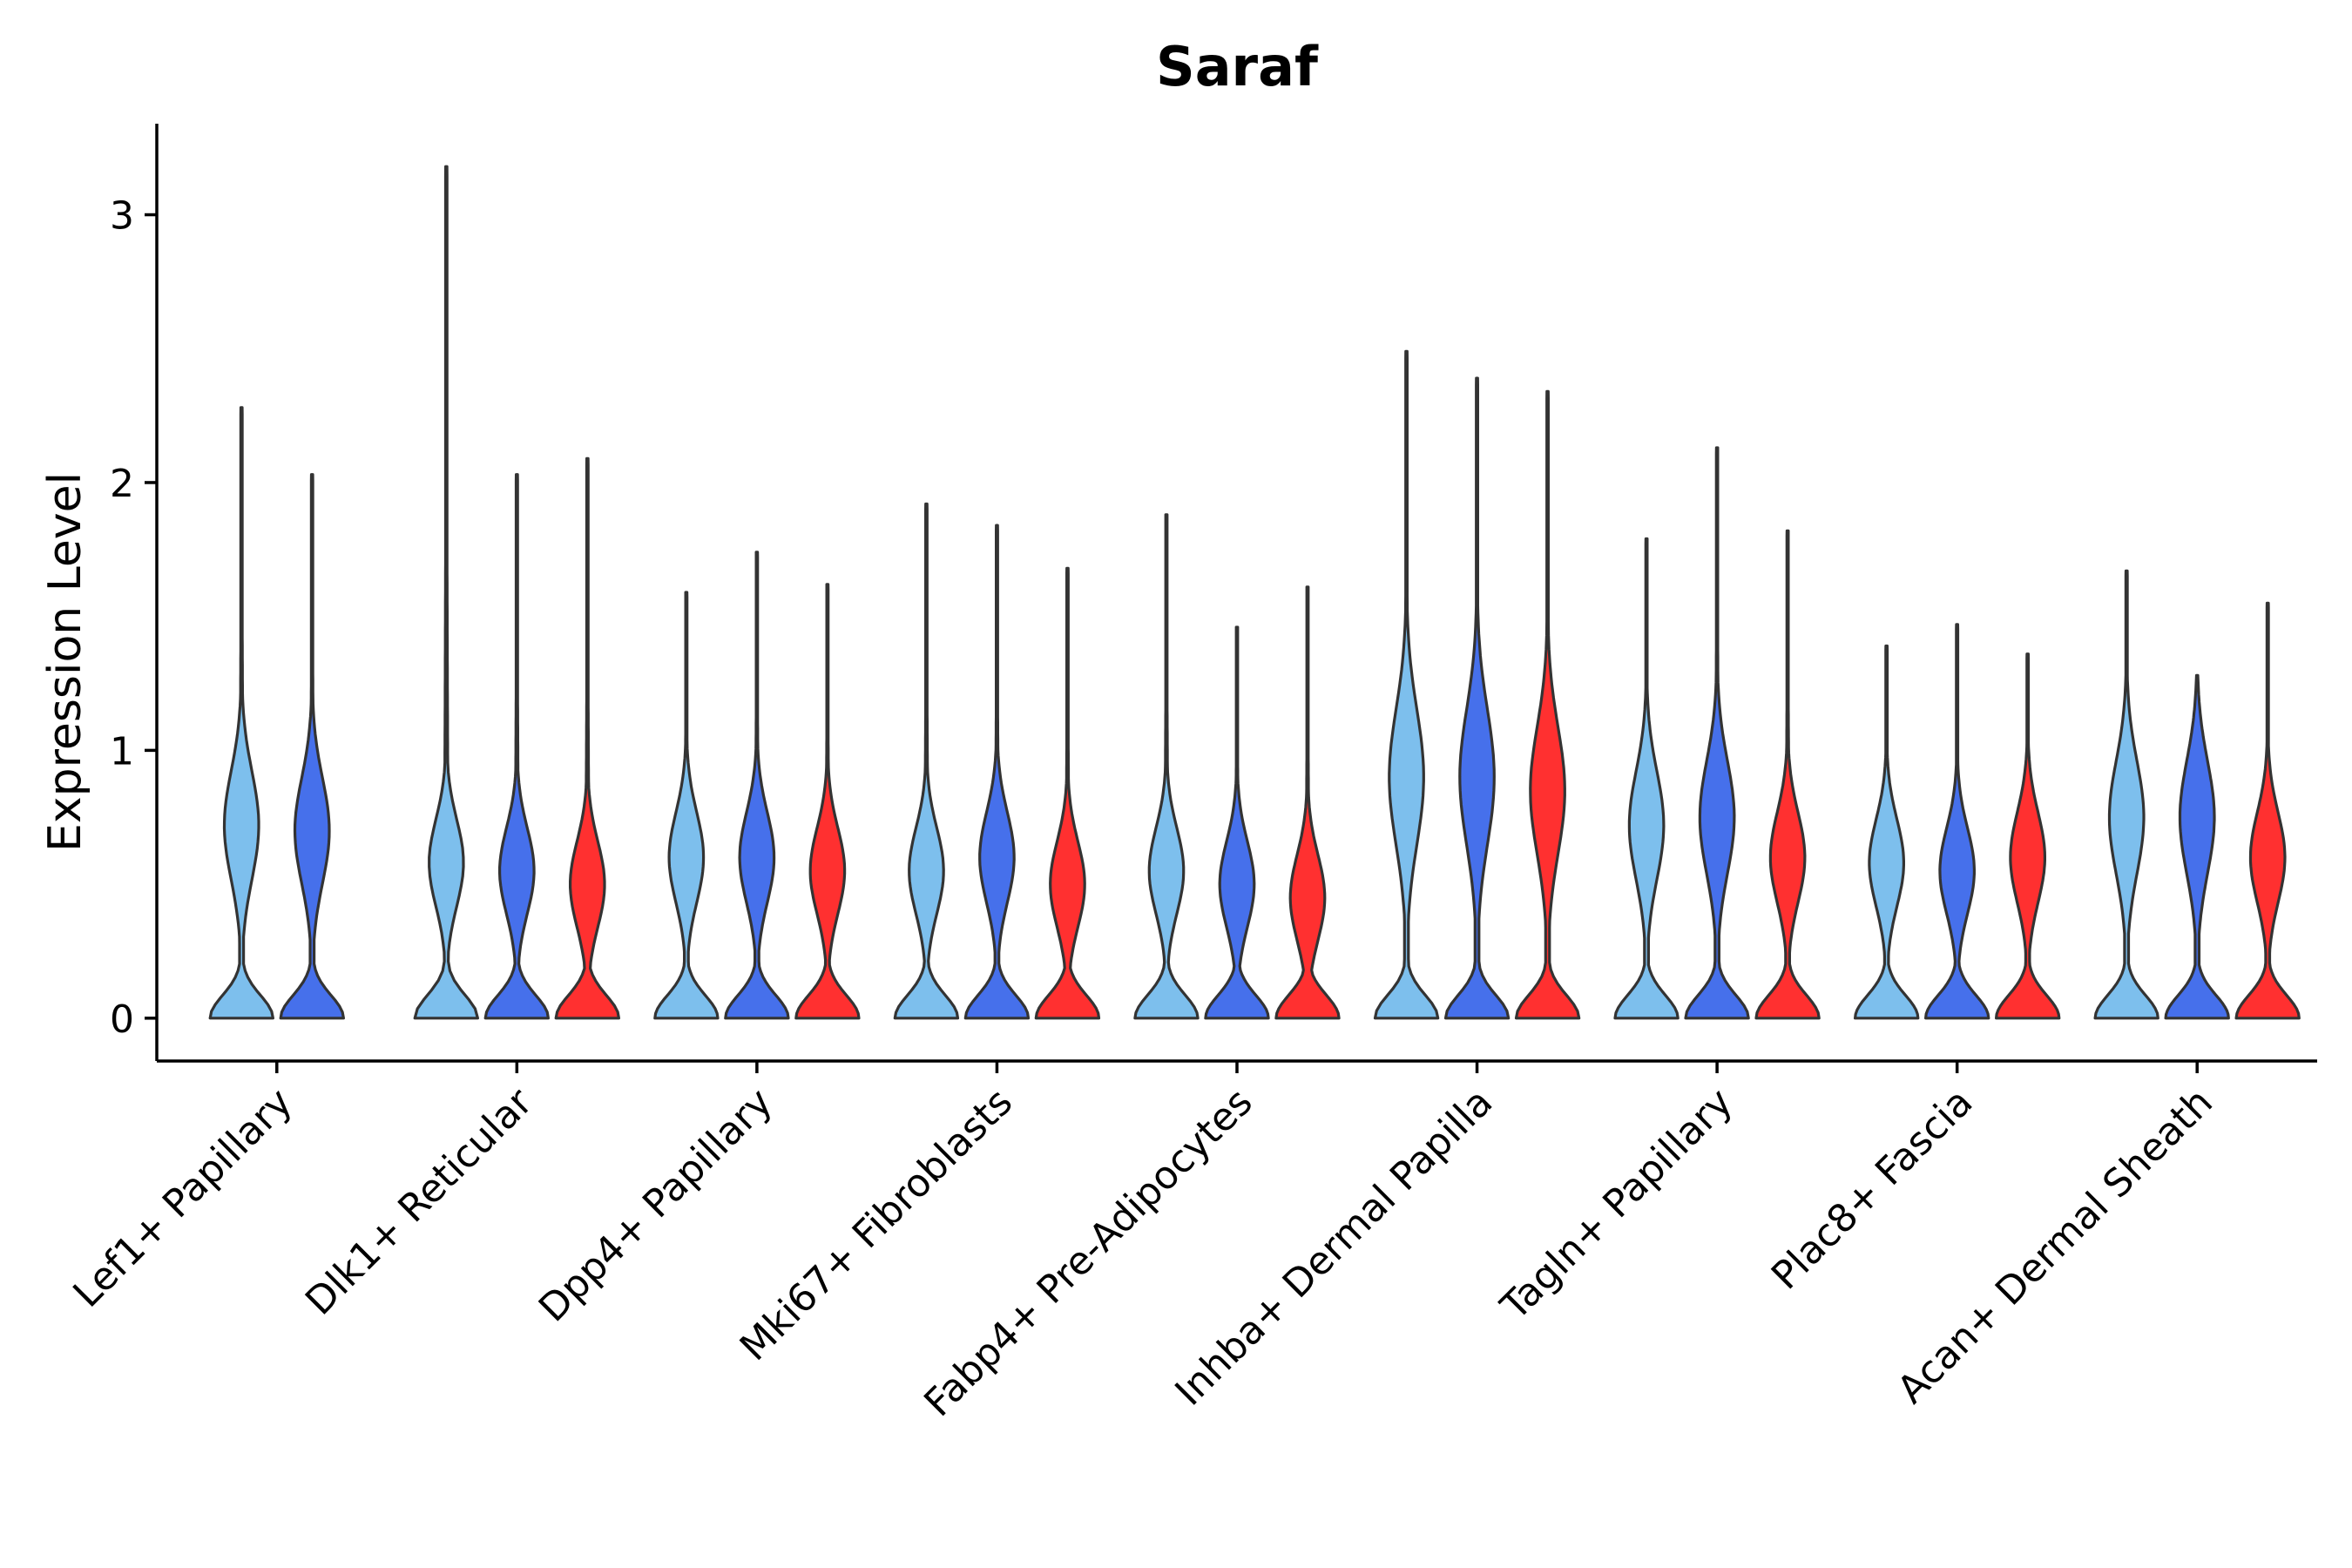 This screenshot has width=2352, height=1568. What do you see at coordinates (122, 484) in the screenshot?
I see `y-tick-label: 2` at bounding box center [122, 484].